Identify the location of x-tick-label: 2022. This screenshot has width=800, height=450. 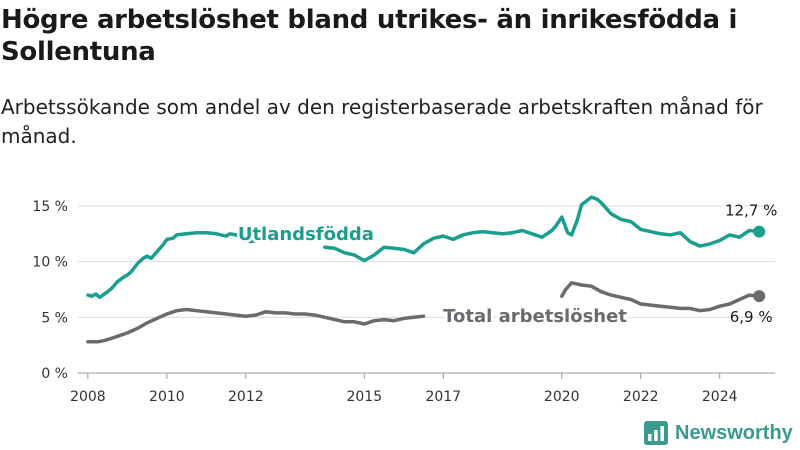
(641, 397).